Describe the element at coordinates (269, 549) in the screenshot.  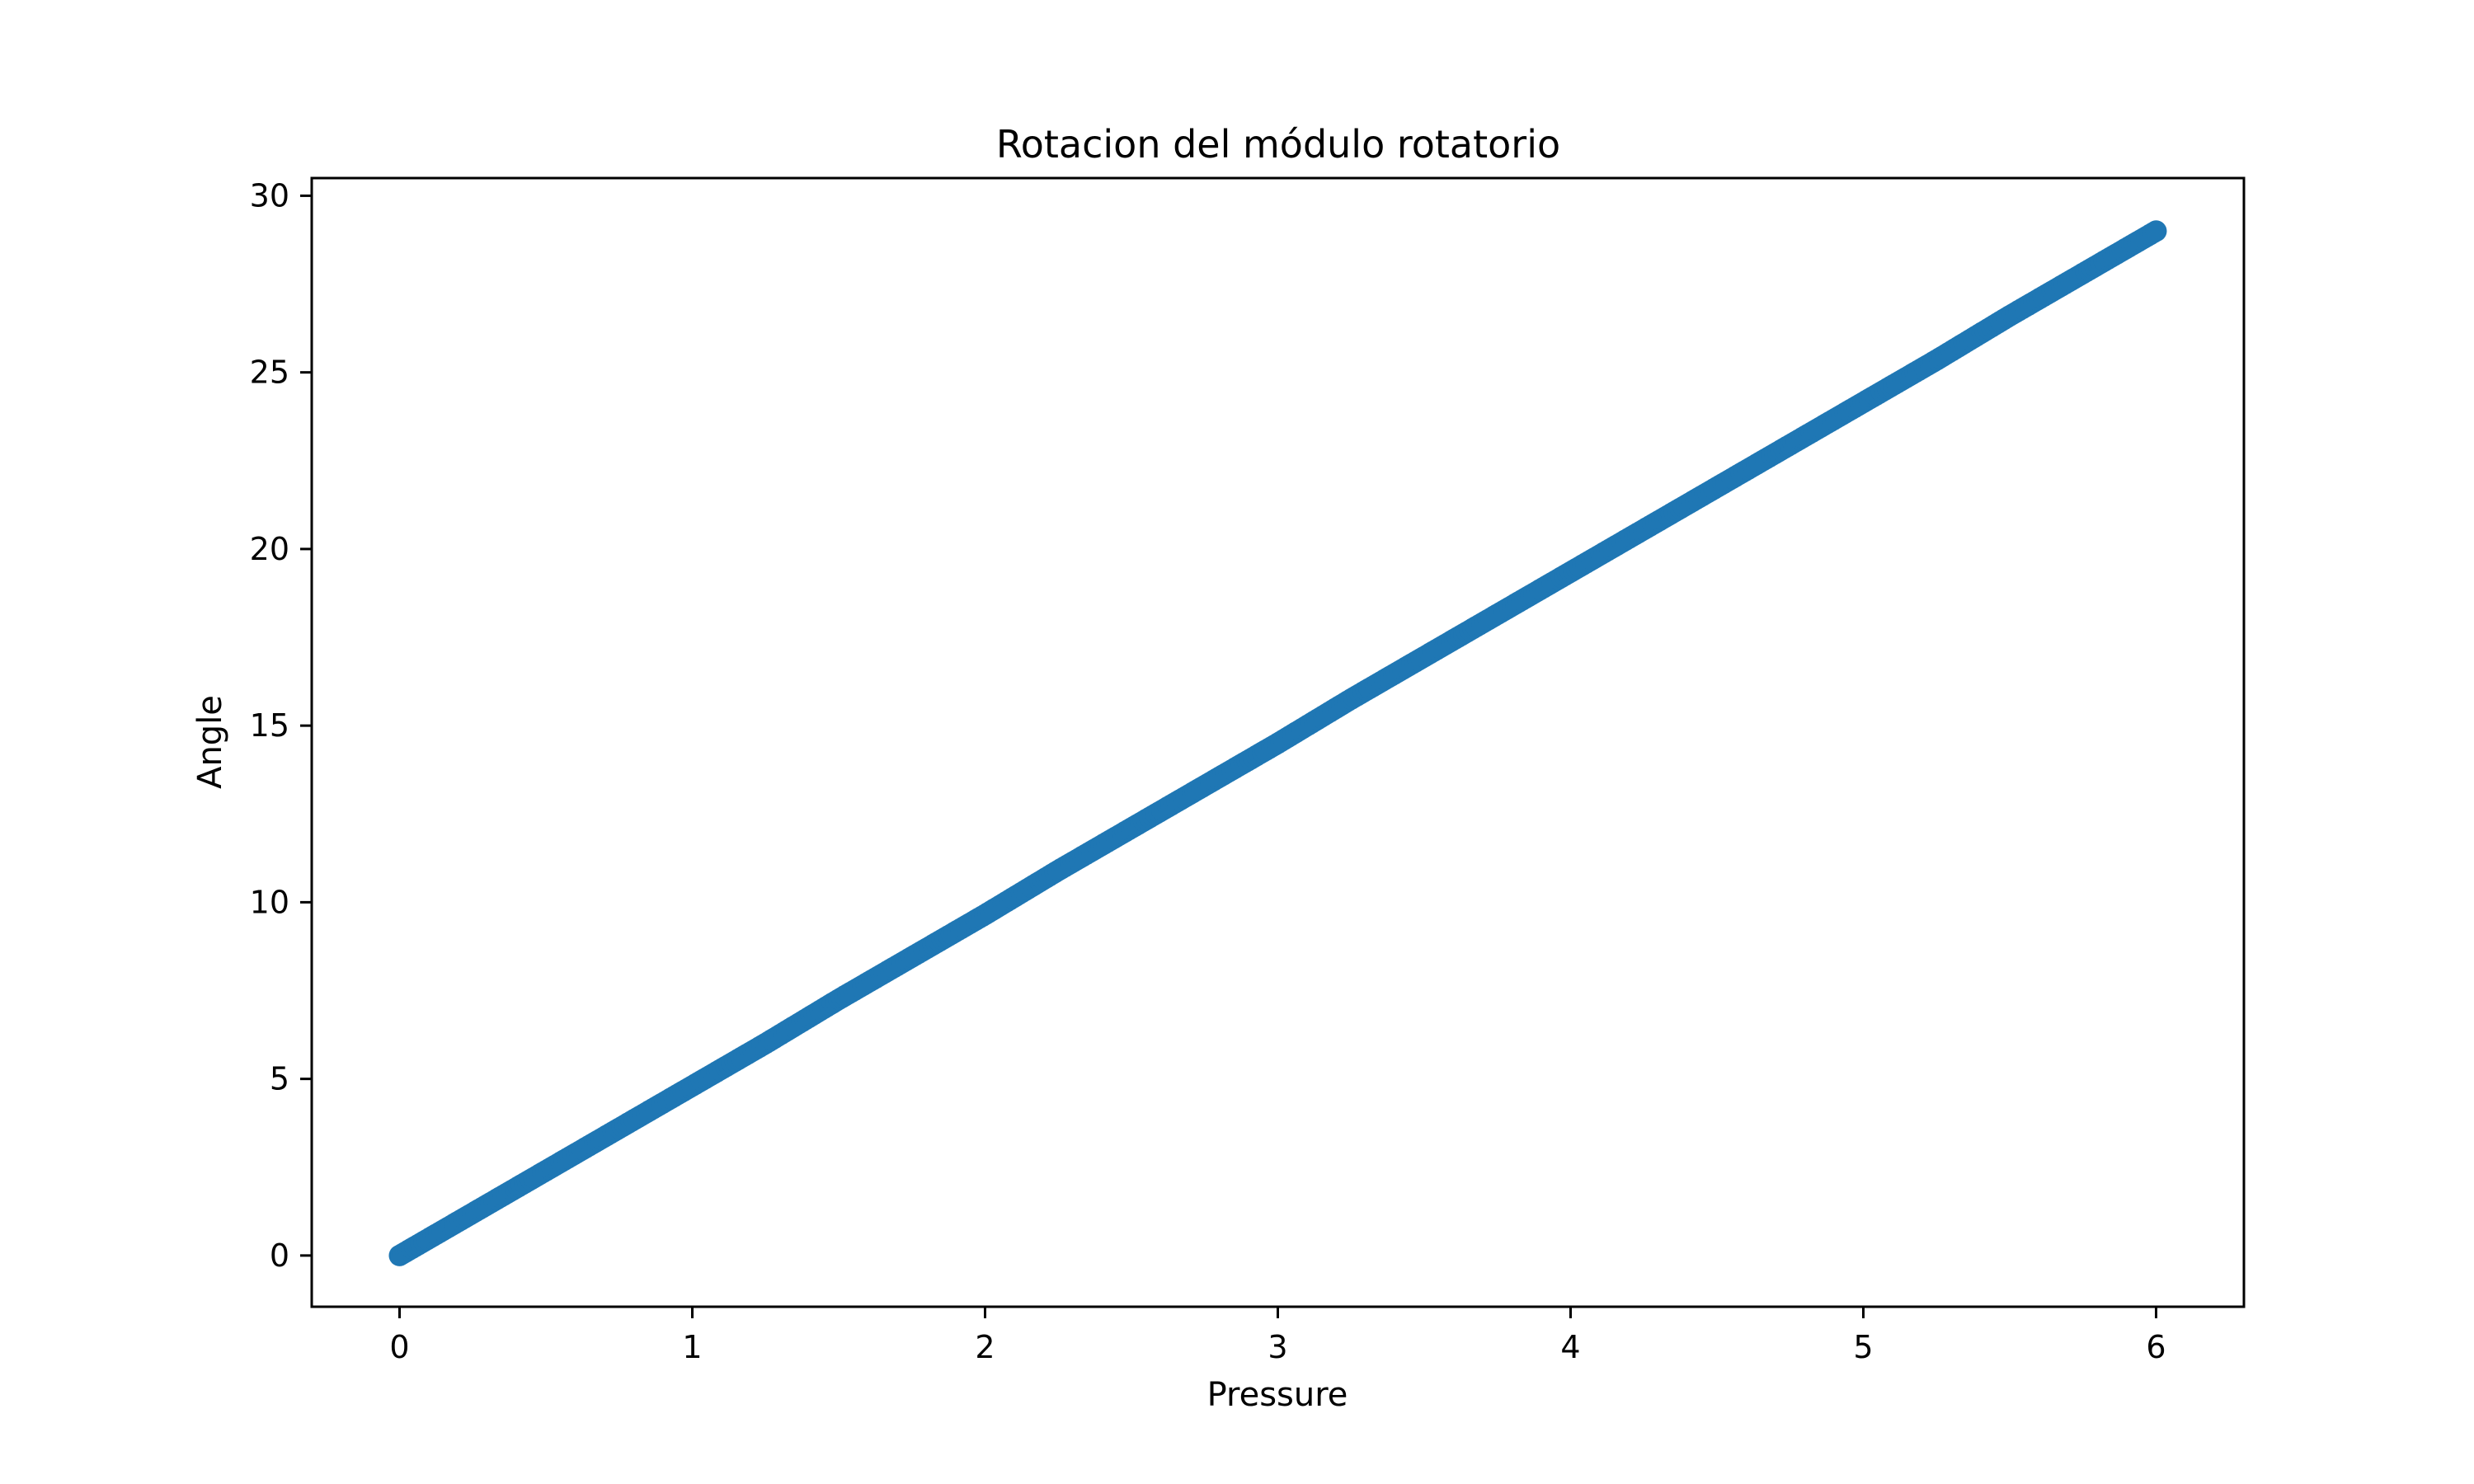
I see `y-tick-label: 20` at that location.